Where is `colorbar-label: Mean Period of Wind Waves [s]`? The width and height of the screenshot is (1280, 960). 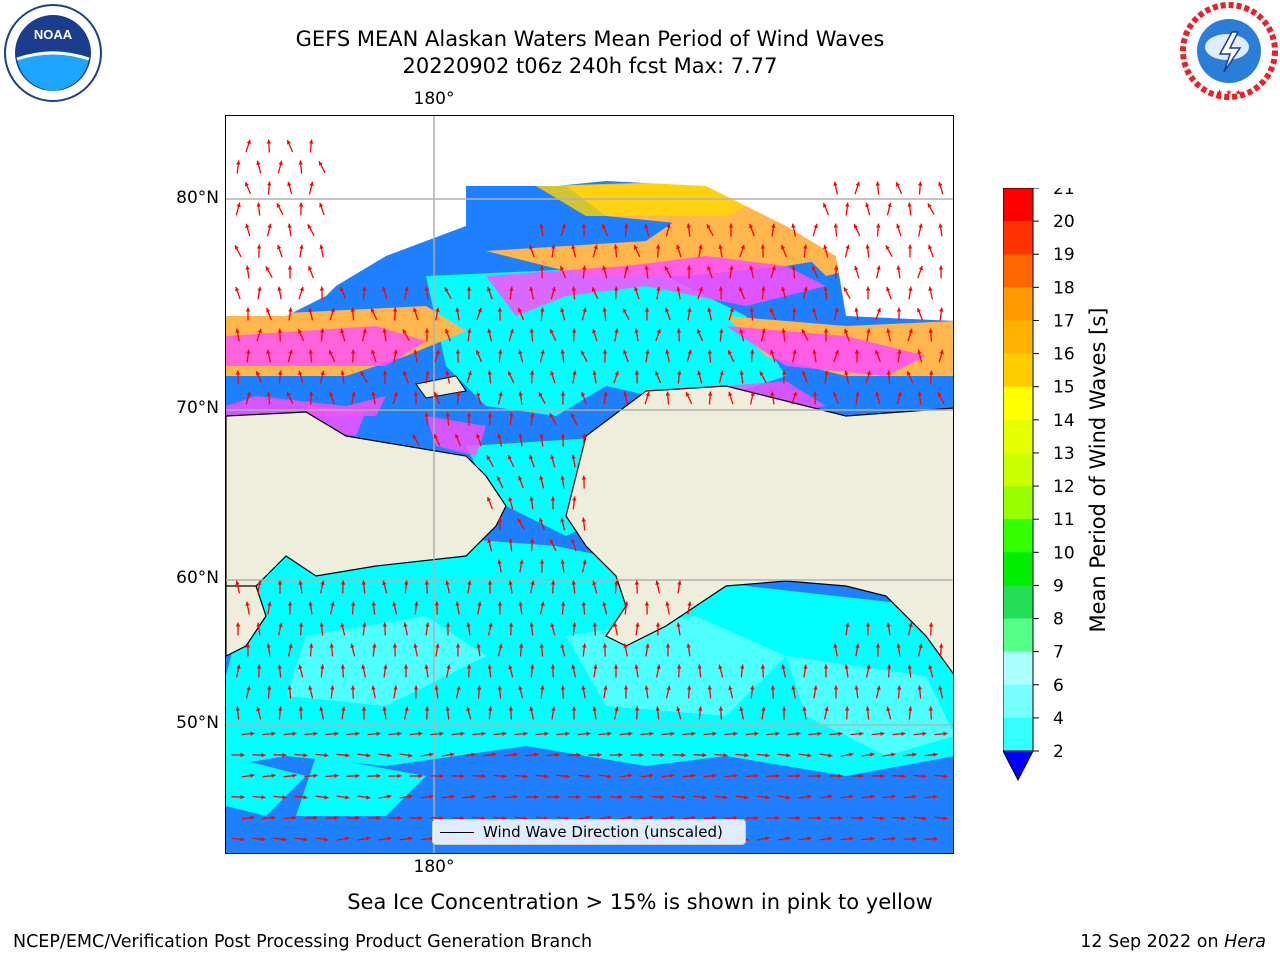 colorbar-label: Mean Period of Wind Waves [s] is located at coordinates (1098, 470).